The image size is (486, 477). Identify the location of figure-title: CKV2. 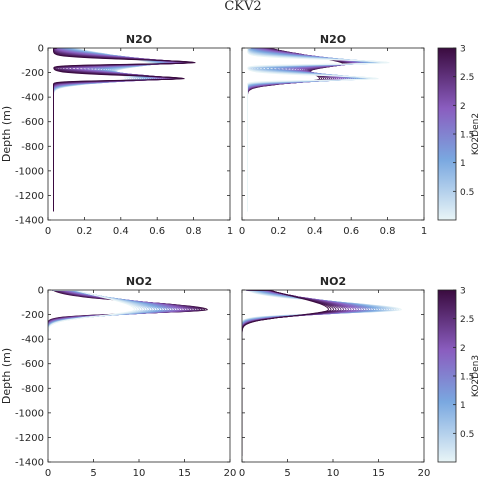
(242, 7).